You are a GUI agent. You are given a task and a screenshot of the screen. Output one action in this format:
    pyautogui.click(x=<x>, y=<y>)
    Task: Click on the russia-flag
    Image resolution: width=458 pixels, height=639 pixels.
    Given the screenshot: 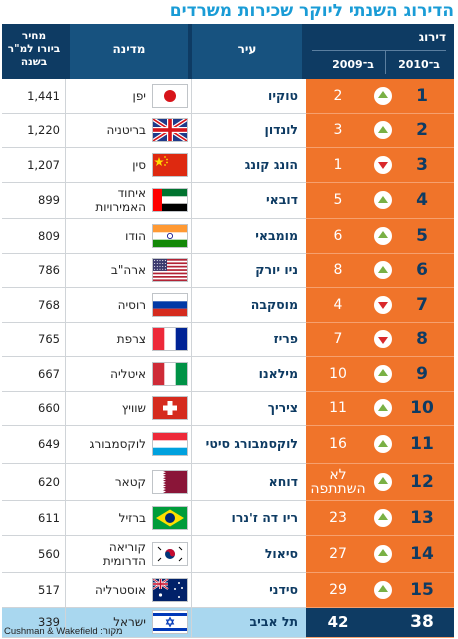 What is the action you would take?
    pyautogui.click(x=170, y=304)
    